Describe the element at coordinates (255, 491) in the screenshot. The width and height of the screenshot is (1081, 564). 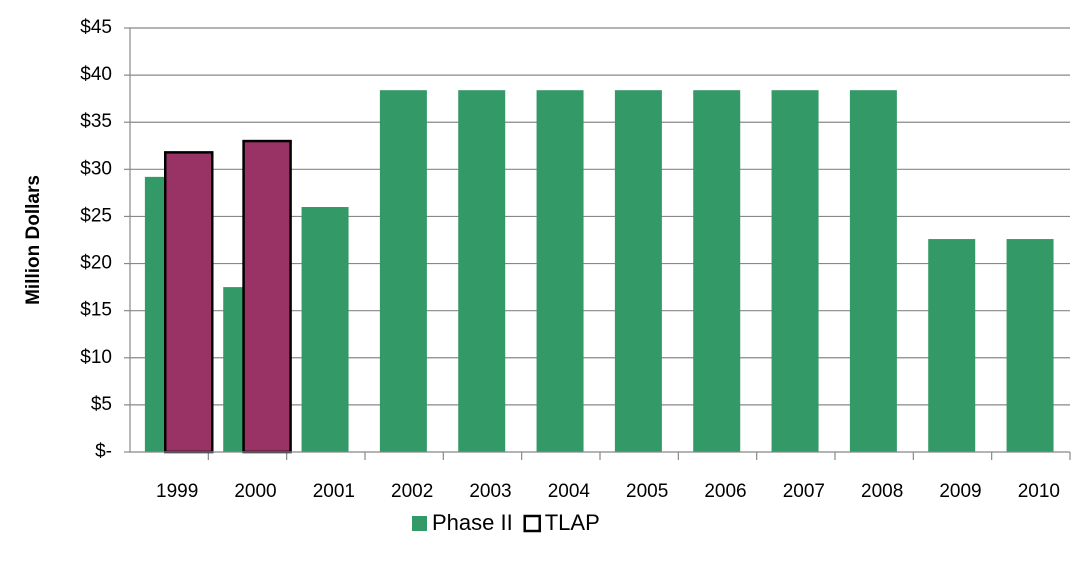
I see `x-tick-label: 2000` at that location.